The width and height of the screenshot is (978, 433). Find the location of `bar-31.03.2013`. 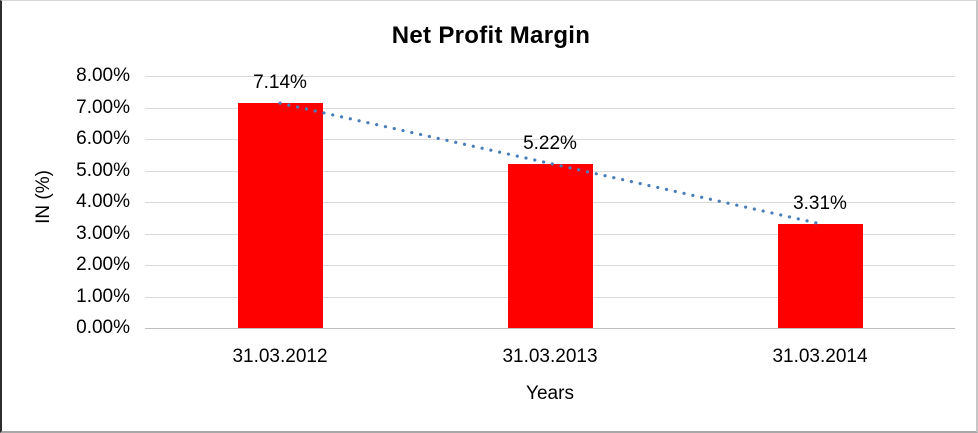

bar-31.03.2013 is located at coordinates (550, 245).